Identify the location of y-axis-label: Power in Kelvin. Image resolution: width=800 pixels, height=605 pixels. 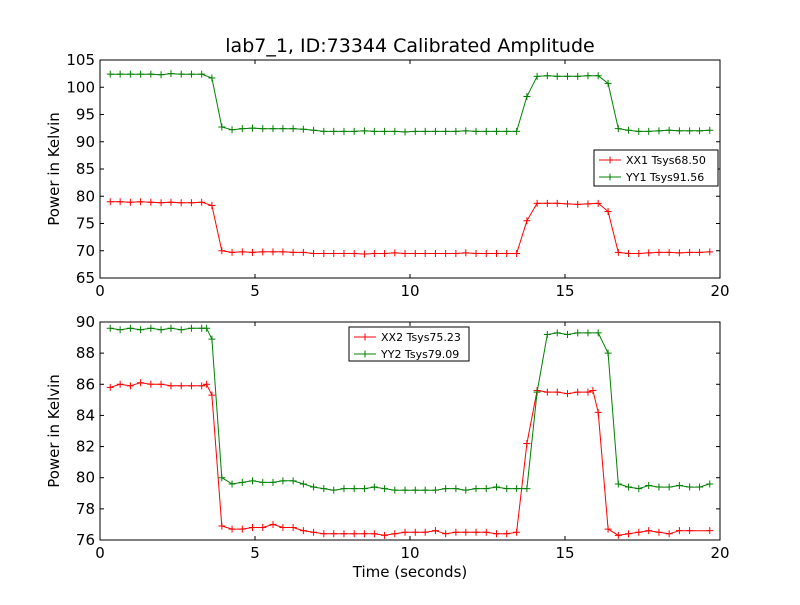
(54, 169).